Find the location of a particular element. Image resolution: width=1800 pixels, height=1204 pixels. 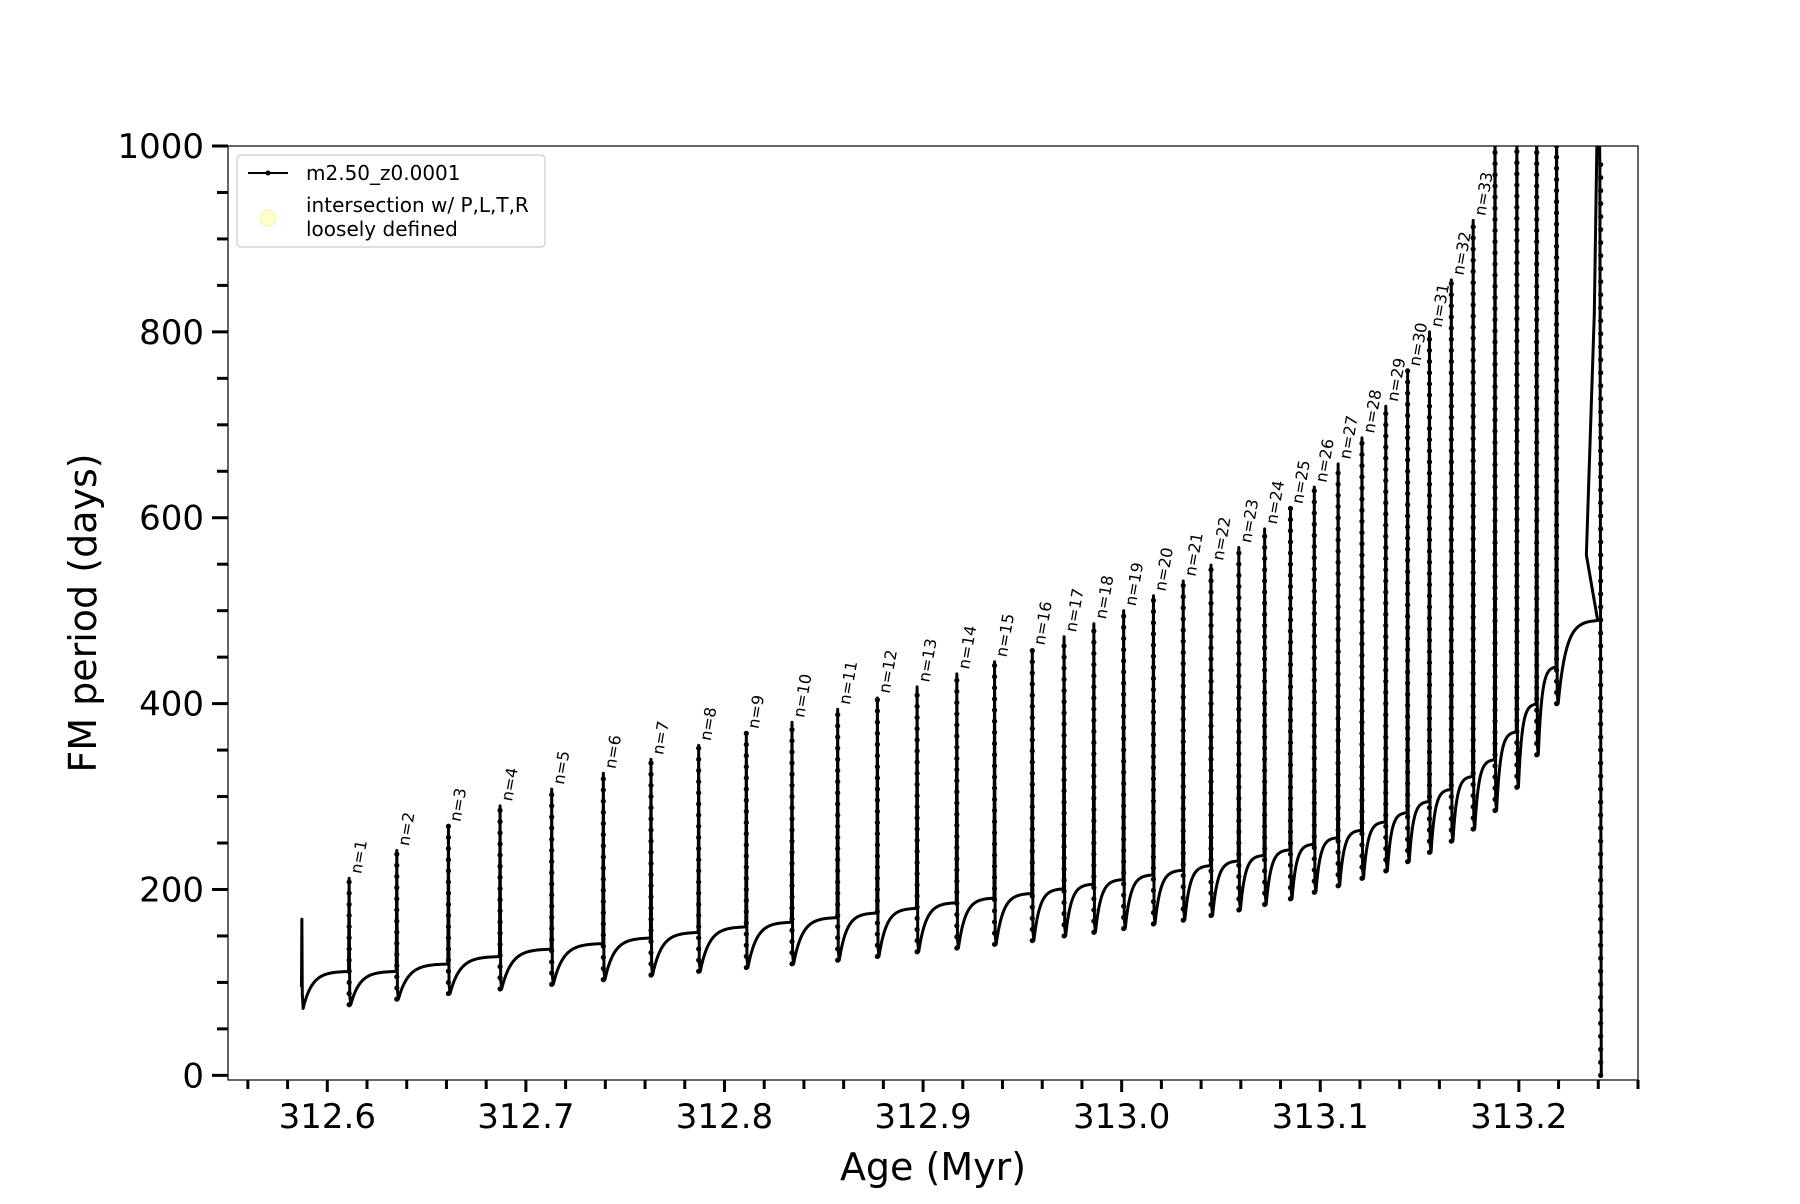

pulse-label-n17: n=17 is located at coordinates (1074, 610).